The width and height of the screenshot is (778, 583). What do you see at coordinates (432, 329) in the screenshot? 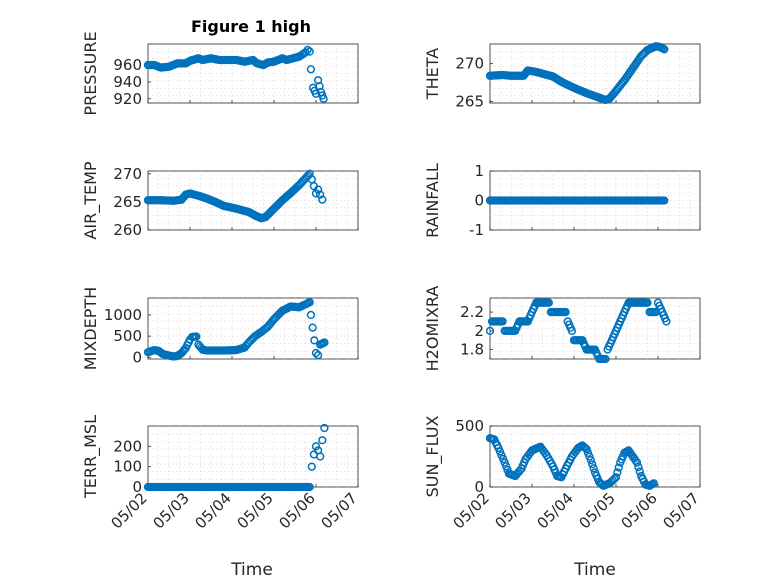
I see `y-axis-label: H2OMIXRA` at bounding box center [432, 329].